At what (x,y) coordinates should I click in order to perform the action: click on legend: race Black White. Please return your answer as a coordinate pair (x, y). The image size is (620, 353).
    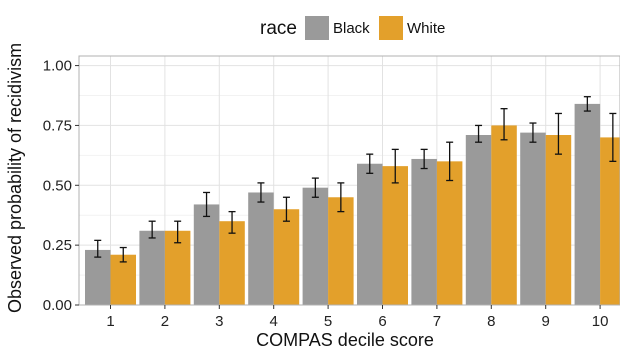
    Looking at the image, I should click on (352, 28).